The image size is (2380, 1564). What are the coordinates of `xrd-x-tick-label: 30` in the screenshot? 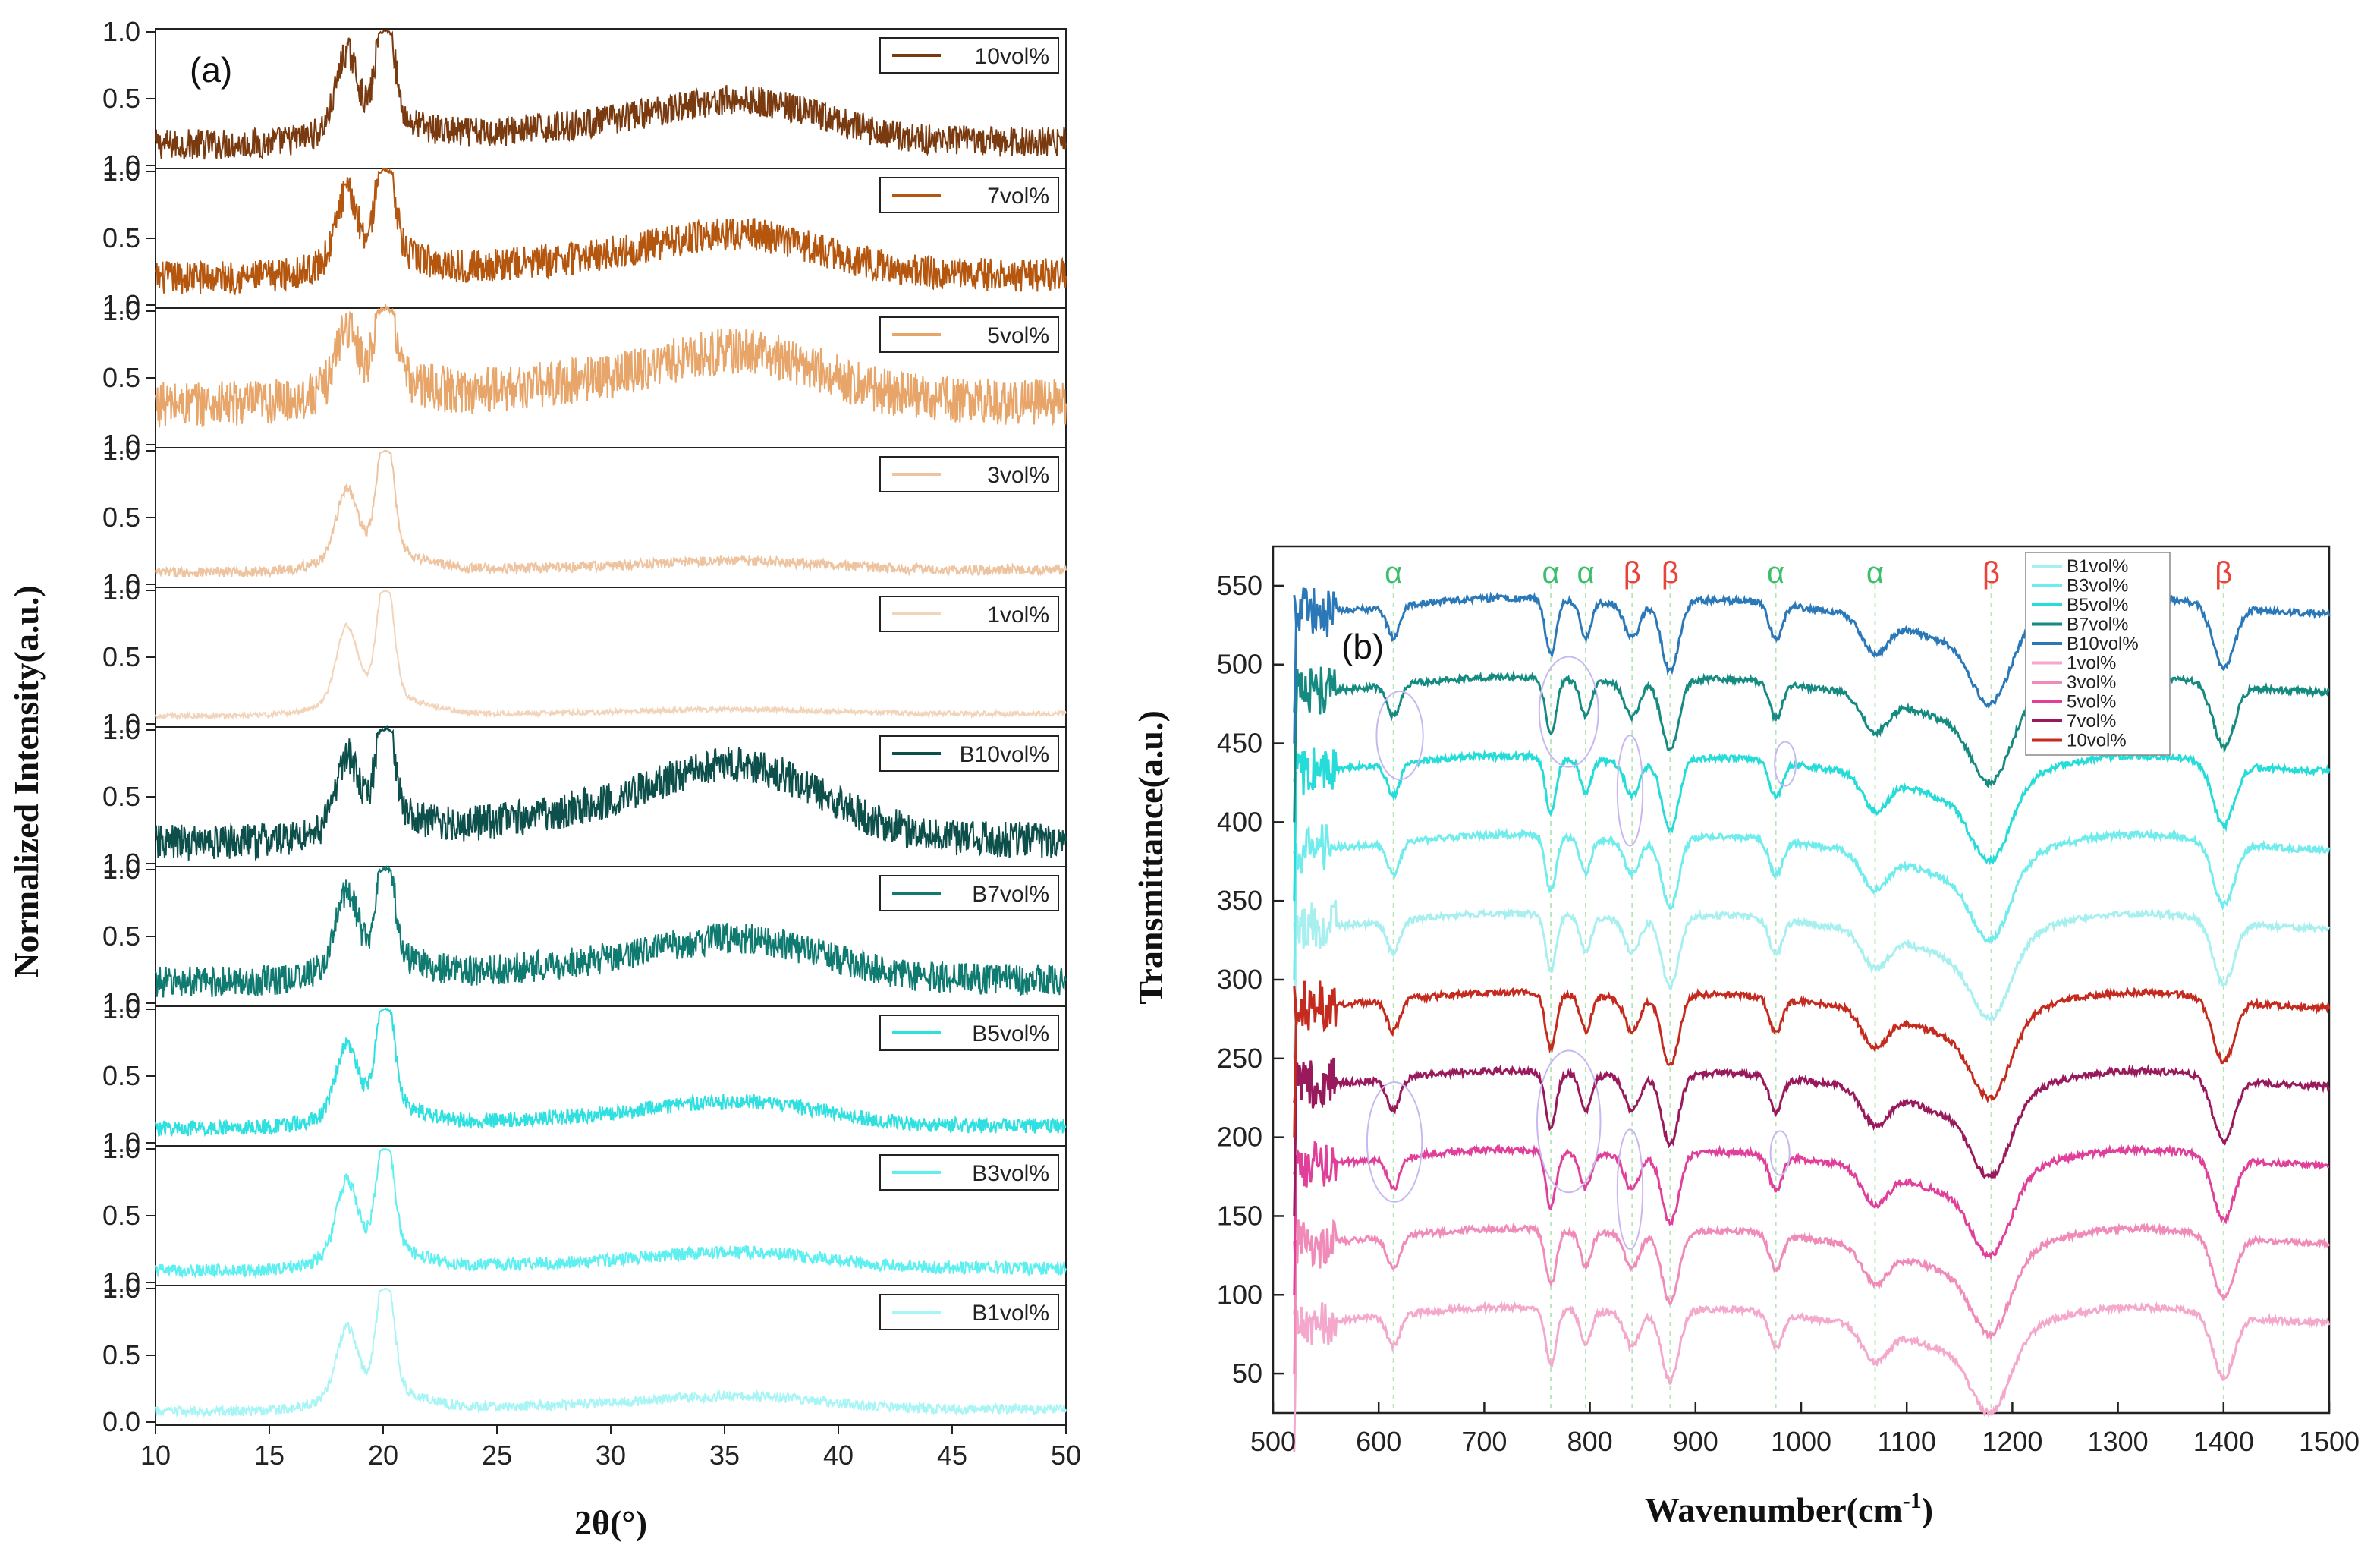 It's located at (611, 1456).